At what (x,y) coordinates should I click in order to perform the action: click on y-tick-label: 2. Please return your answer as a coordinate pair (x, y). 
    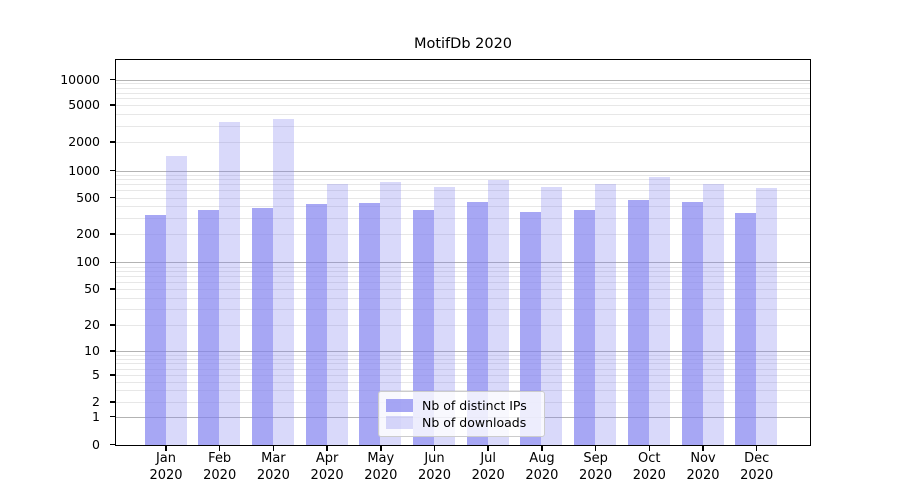
    Looking at the image, I should click on (96, 401).